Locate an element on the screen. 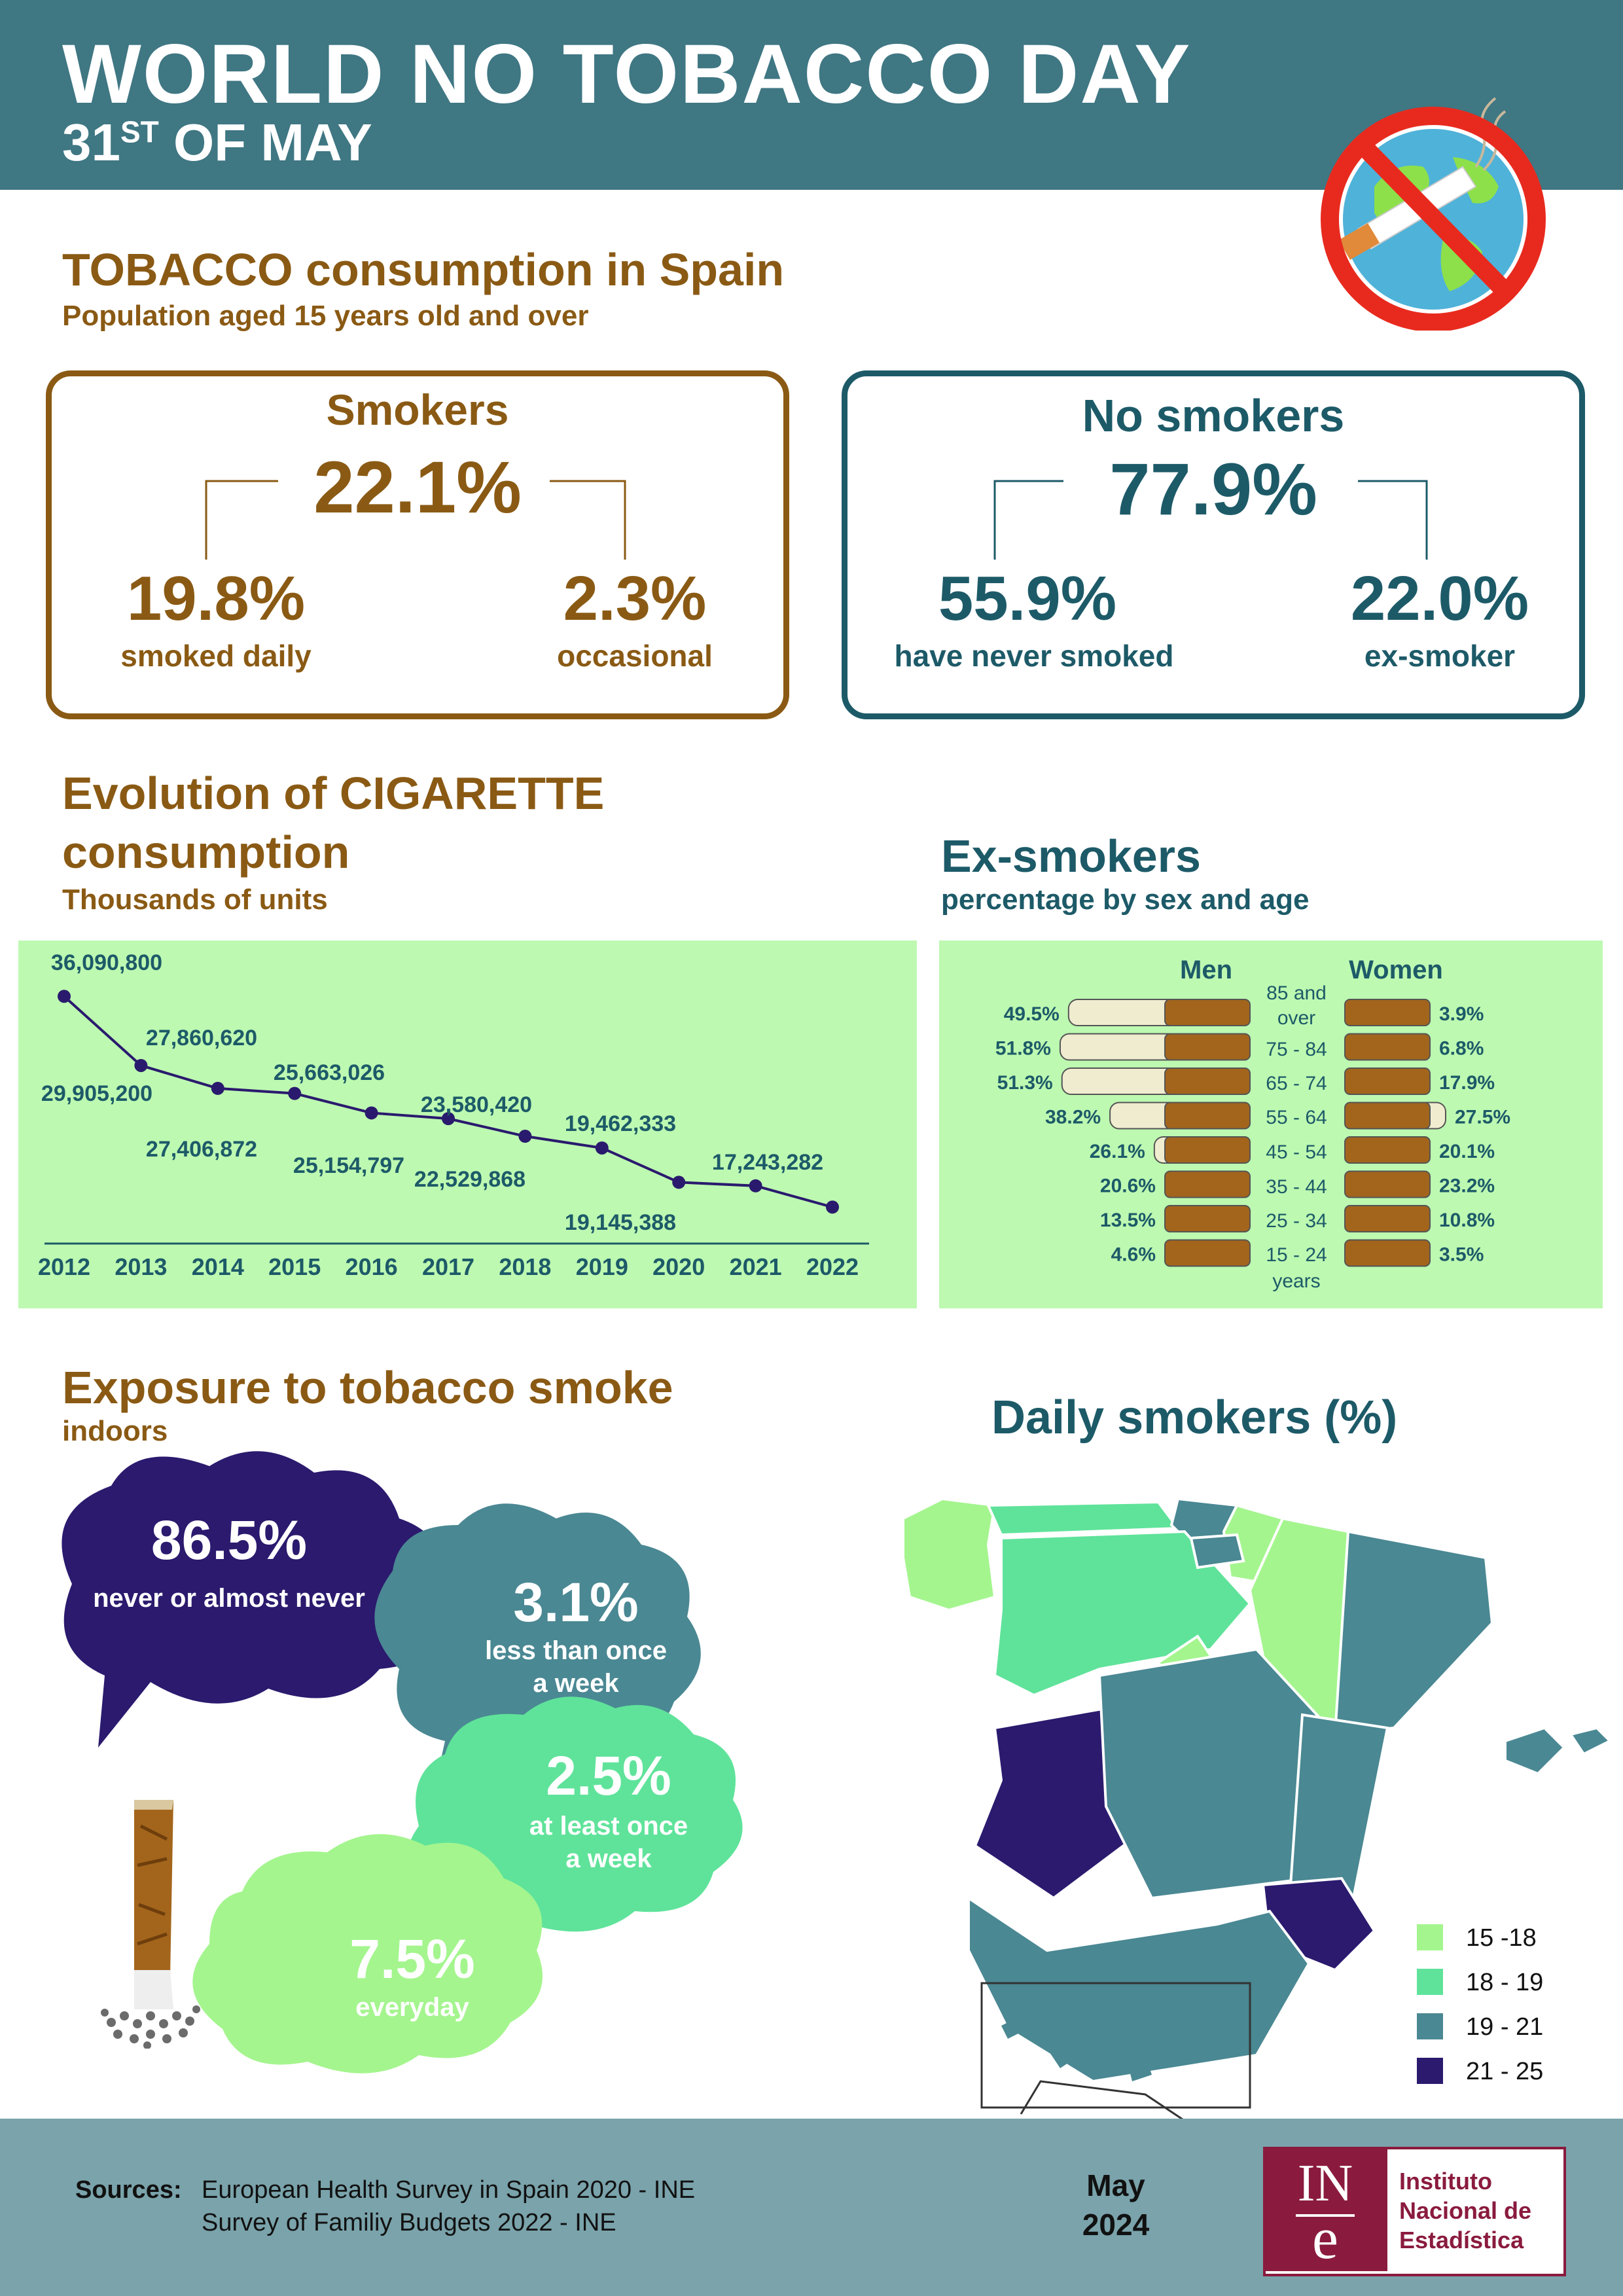 Image resolution: width=1623 pixels, height=2296 pixels. evolution-title-line2: consumption is located at coordinates (206, 852).